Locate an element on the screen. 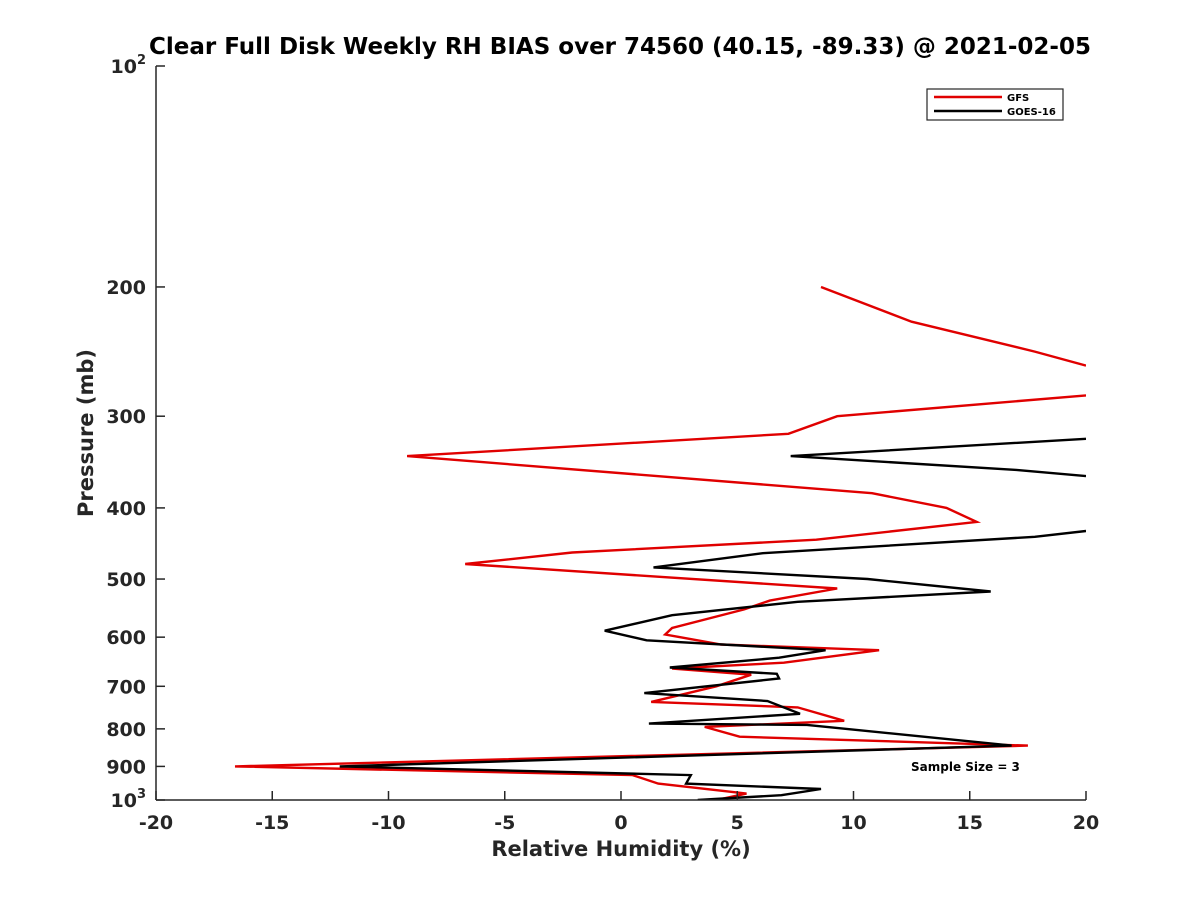  x-tick-label: 5 is located at coordinates (737, 823).